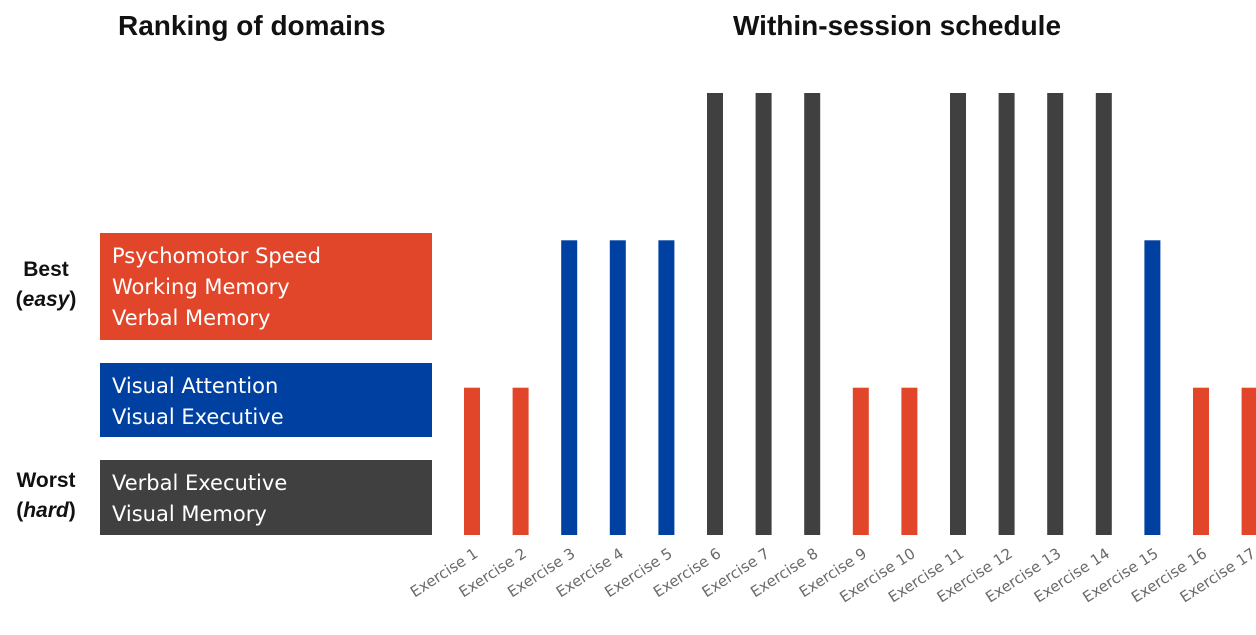 This screenshot has width=1256, height=635. I want to click on worst-label-sub: hard, so click(46, 510).